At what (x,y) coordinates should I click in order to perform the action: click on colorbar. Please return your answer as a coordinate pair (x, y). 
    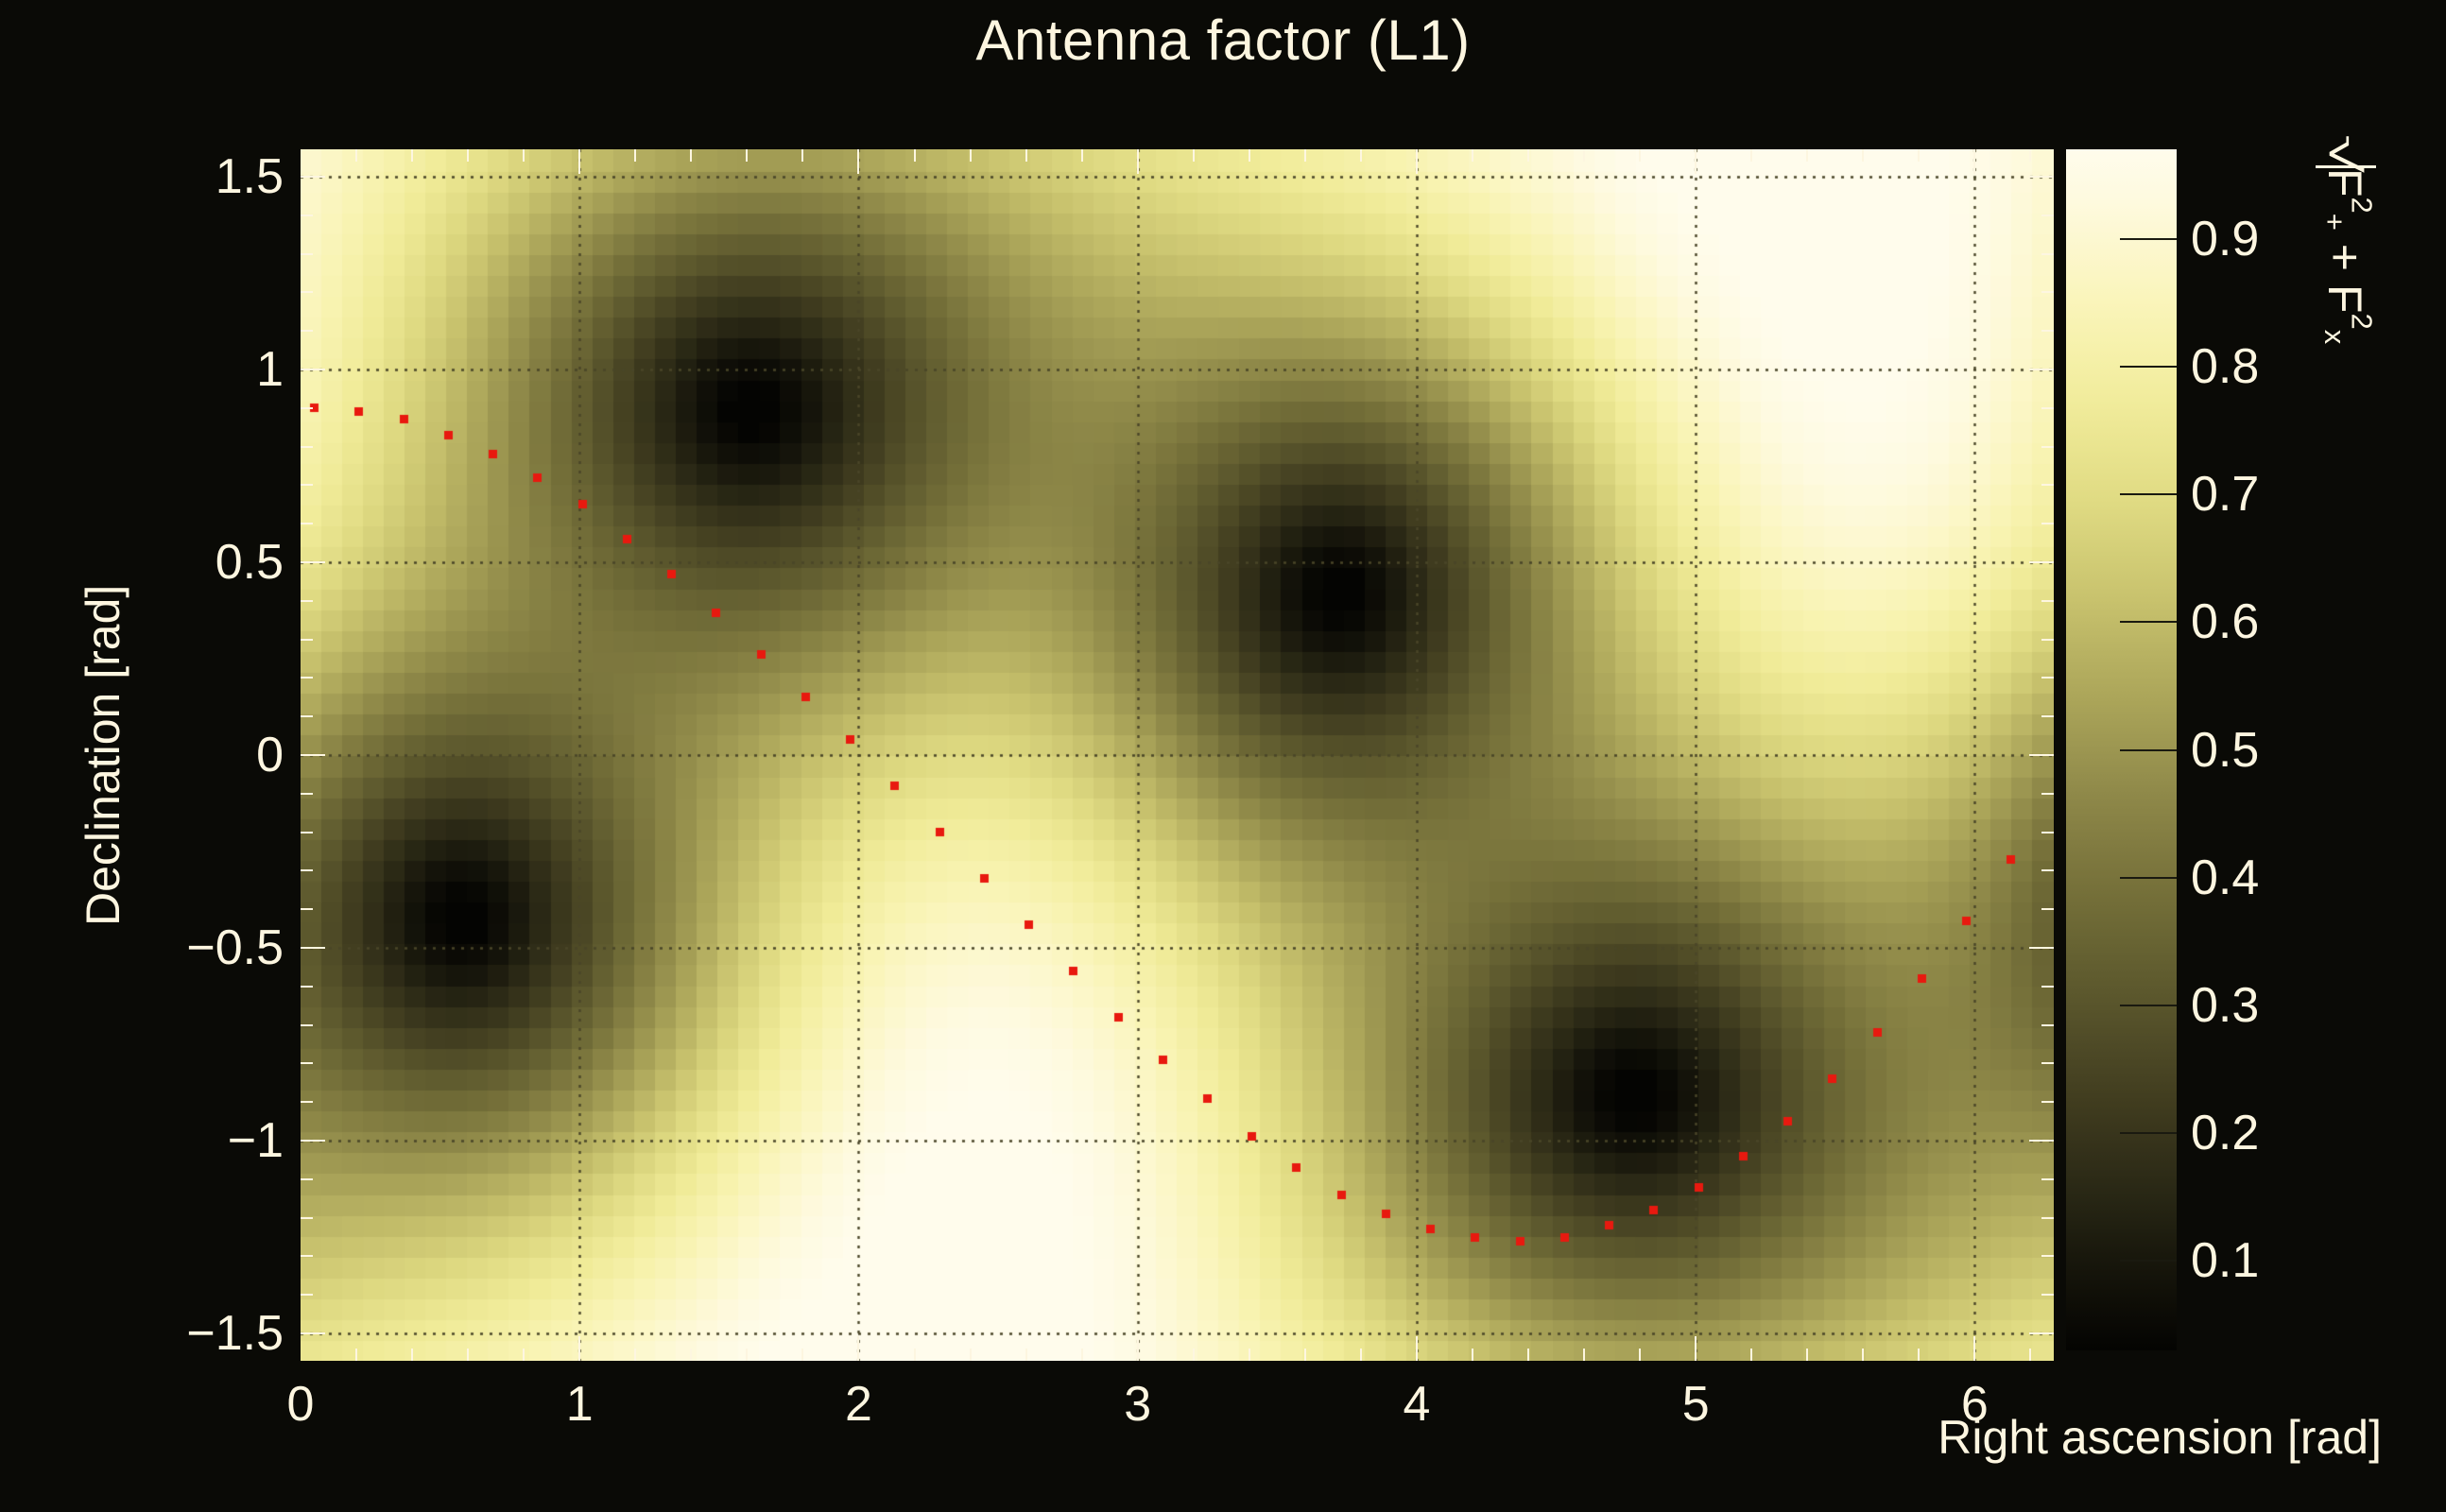
    Looking at the image, I should click on (2121, 749).